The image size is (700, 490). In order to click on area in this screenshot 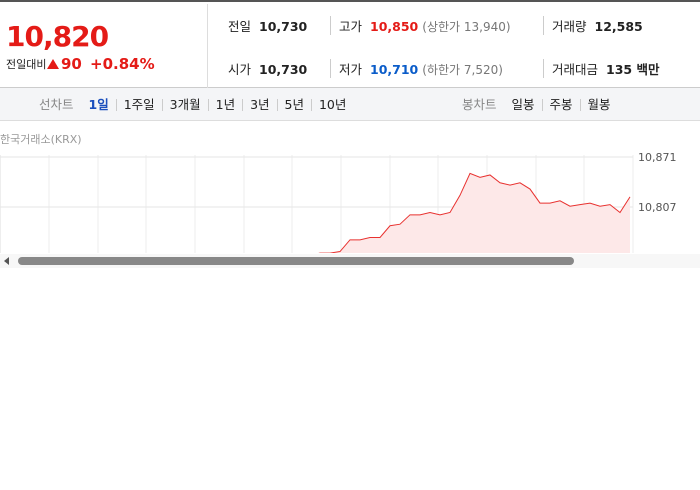, I will do `click(480, 213)`.